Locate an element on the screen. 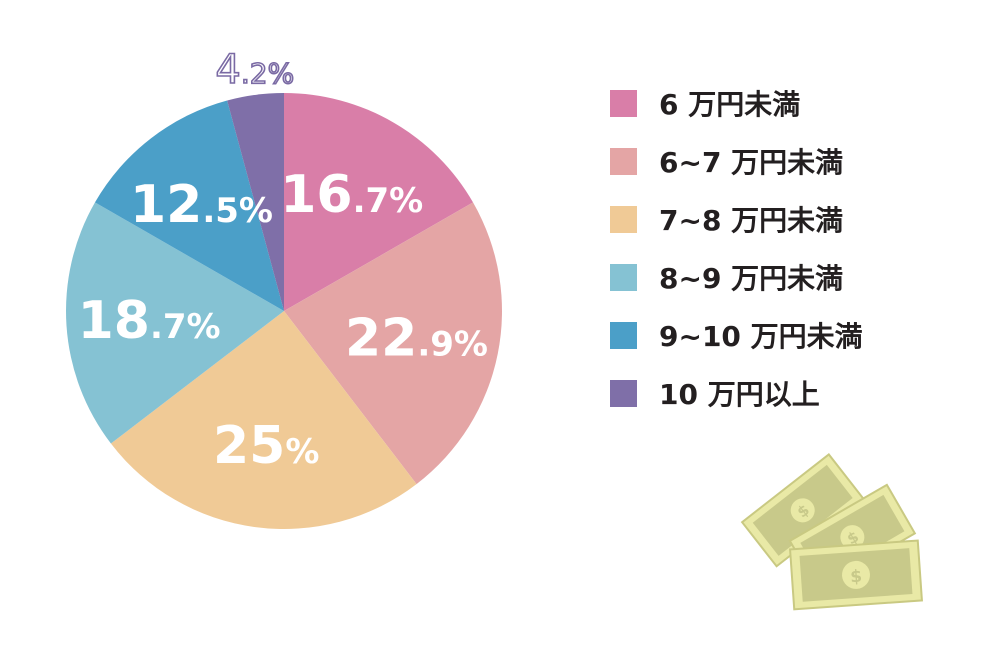 The width and height of the screenshot is (1001, 661). legend-label: 7~8 万円未満 is located at coordinates (751, 220).